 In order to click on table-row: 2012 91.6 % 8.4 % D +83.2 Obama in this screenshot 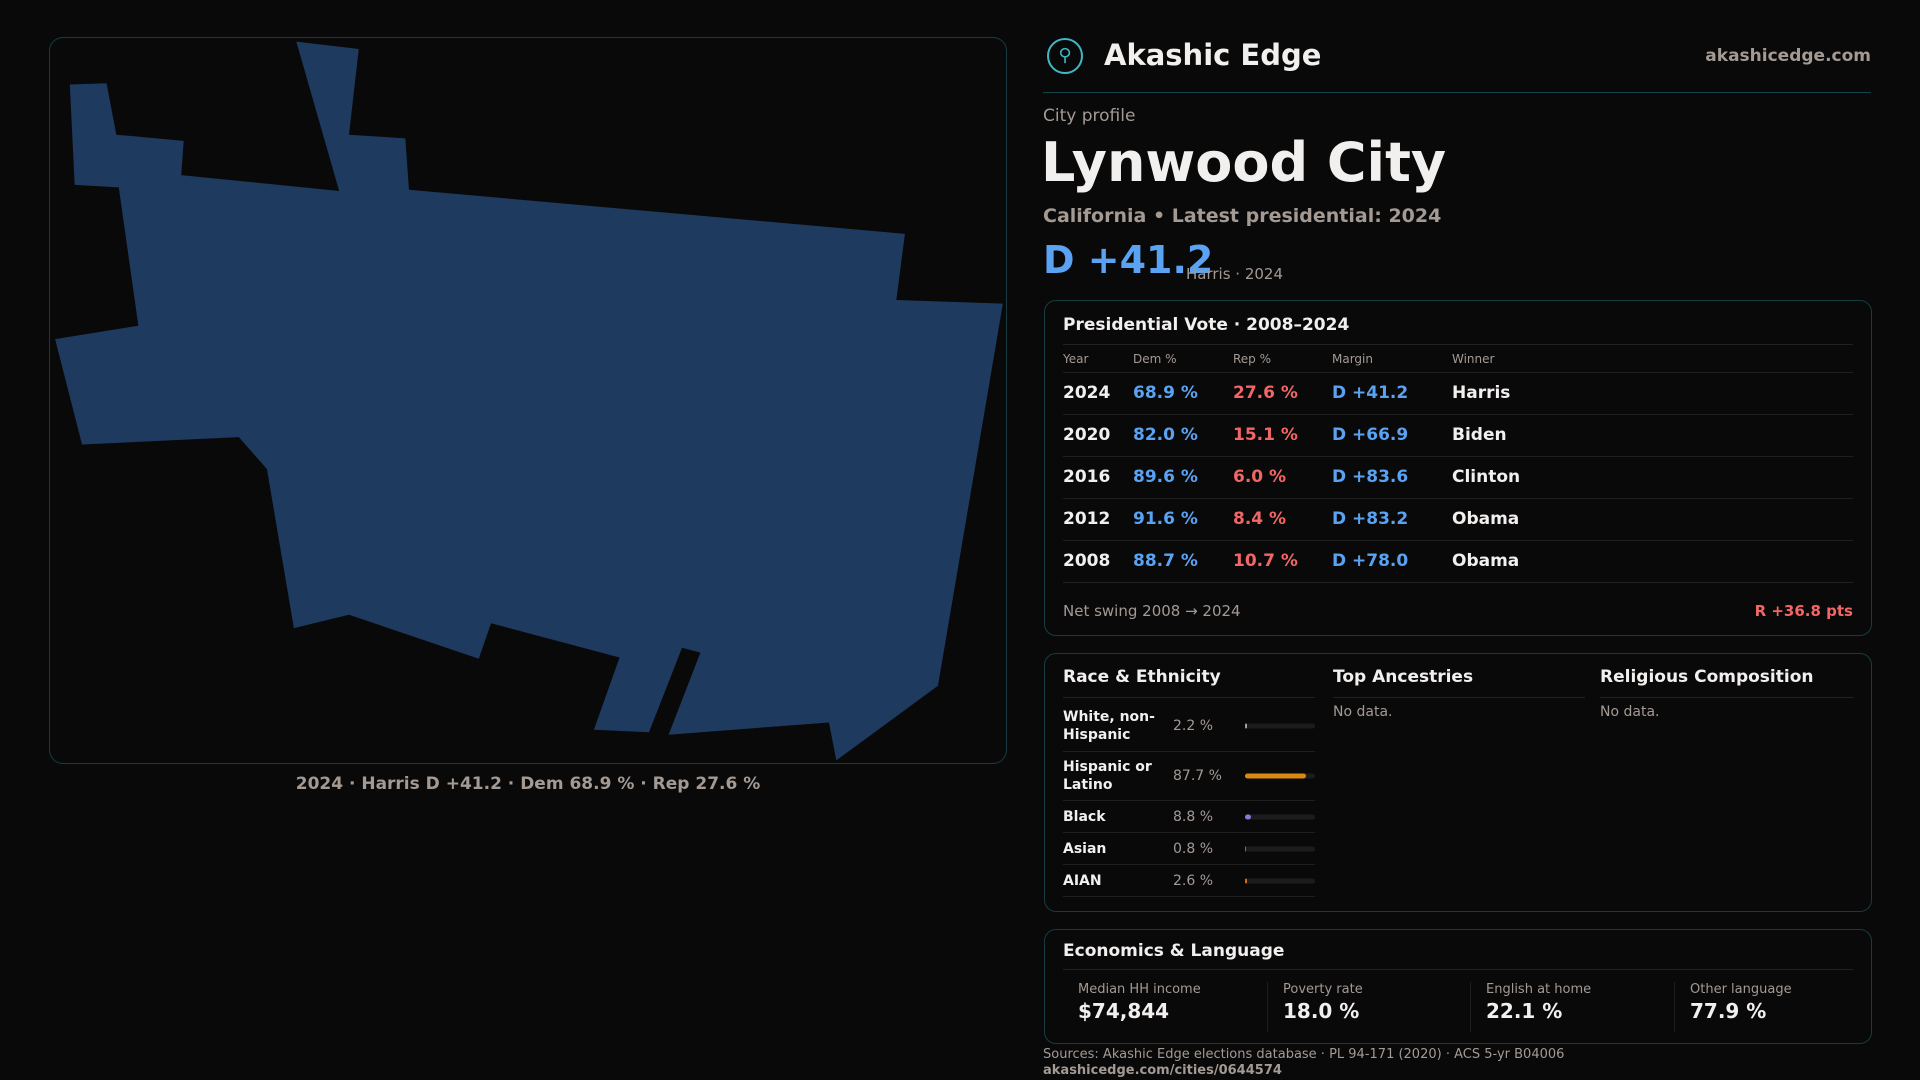, I will do `click(1458, 519)`.